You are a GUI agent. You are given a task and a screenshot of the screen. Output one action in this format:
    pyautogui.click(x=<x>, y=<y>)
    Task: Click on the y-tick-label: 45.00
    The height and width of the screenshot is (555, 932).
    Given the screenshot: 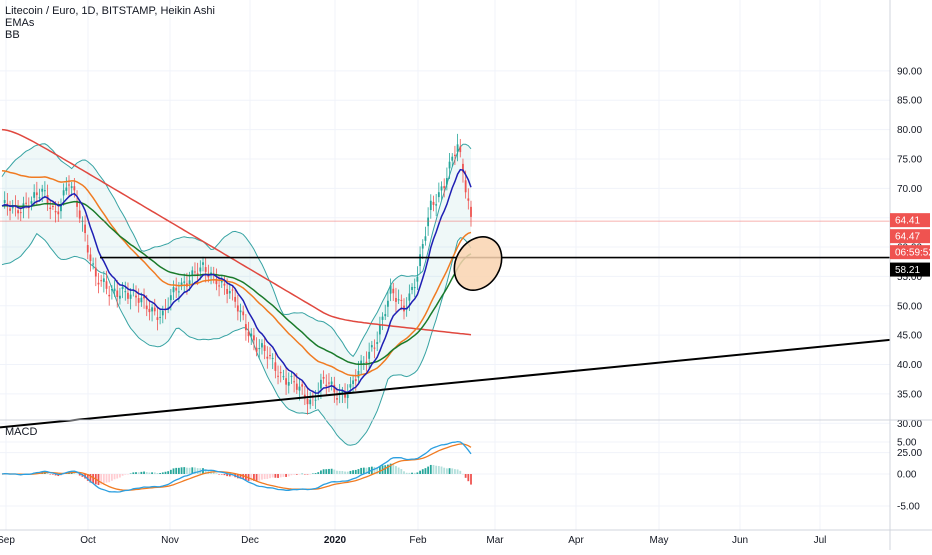 What is the action you would take?
    pyautogui.click(x=909, y=336)
    